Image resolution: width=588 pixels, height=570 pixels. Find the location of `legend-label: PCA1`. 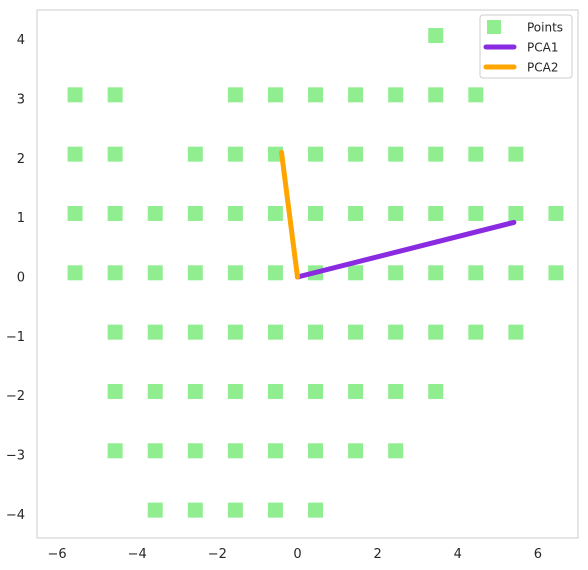

legend-label: PCA1 is located at coordinates (542, 48).